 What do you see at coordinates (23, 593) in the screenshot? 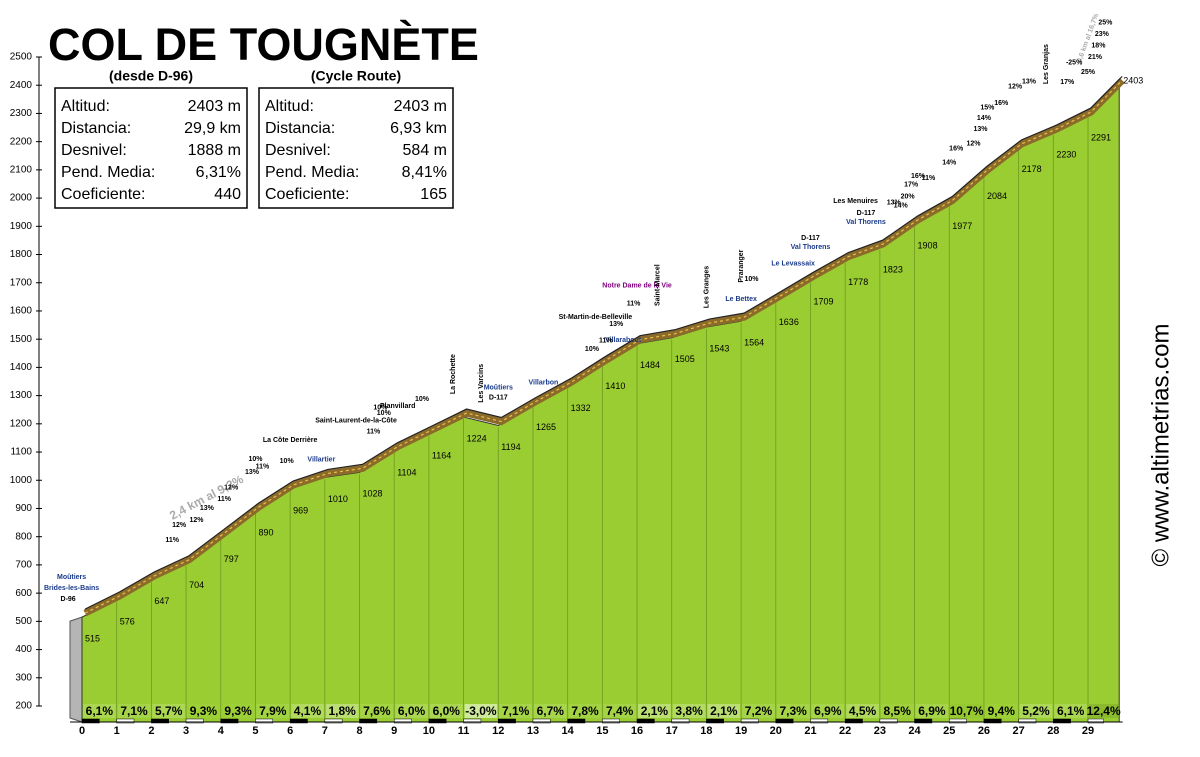
I see `y-tick-label: 600` at bounding box center [23, 593].